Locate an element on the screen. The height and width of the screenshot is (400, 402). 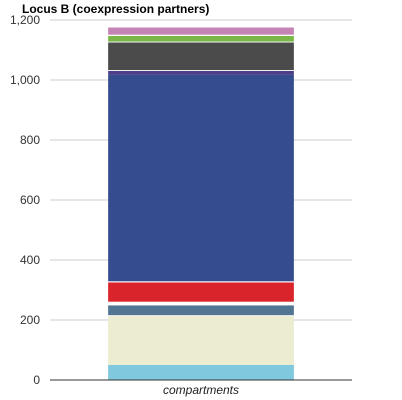
y-tick-label-400: 400 is located at coordinates (30, 260).